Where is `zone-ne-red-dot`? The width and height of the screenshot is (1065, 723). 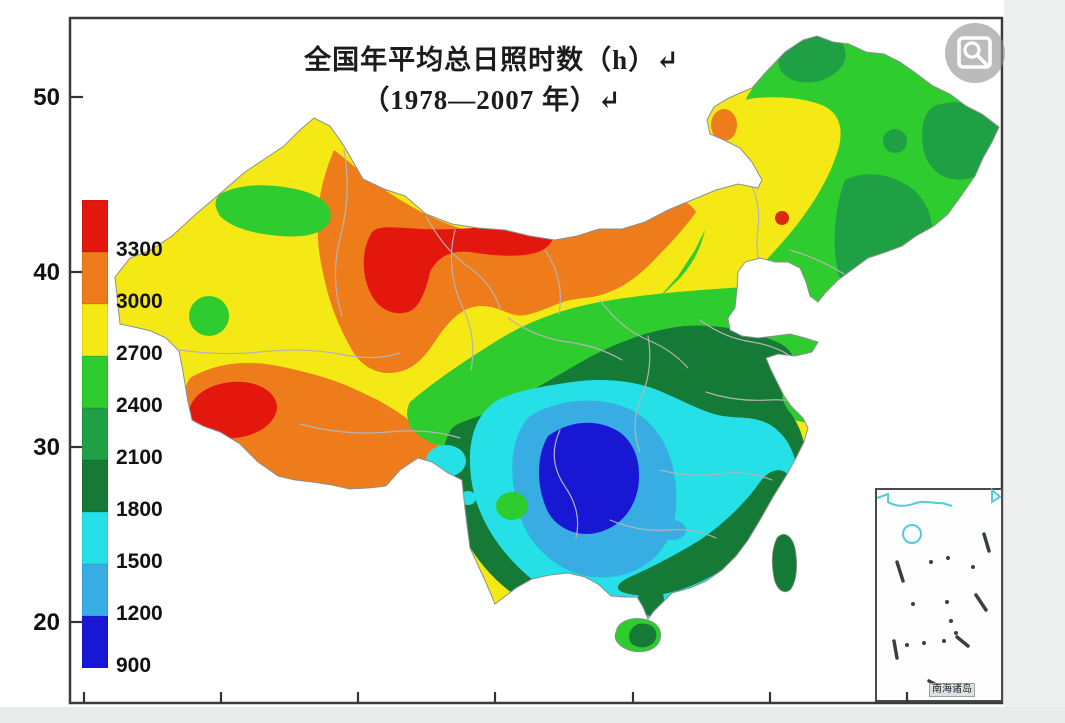 zone-ne-red-dot is located at coordinates (782, 218).